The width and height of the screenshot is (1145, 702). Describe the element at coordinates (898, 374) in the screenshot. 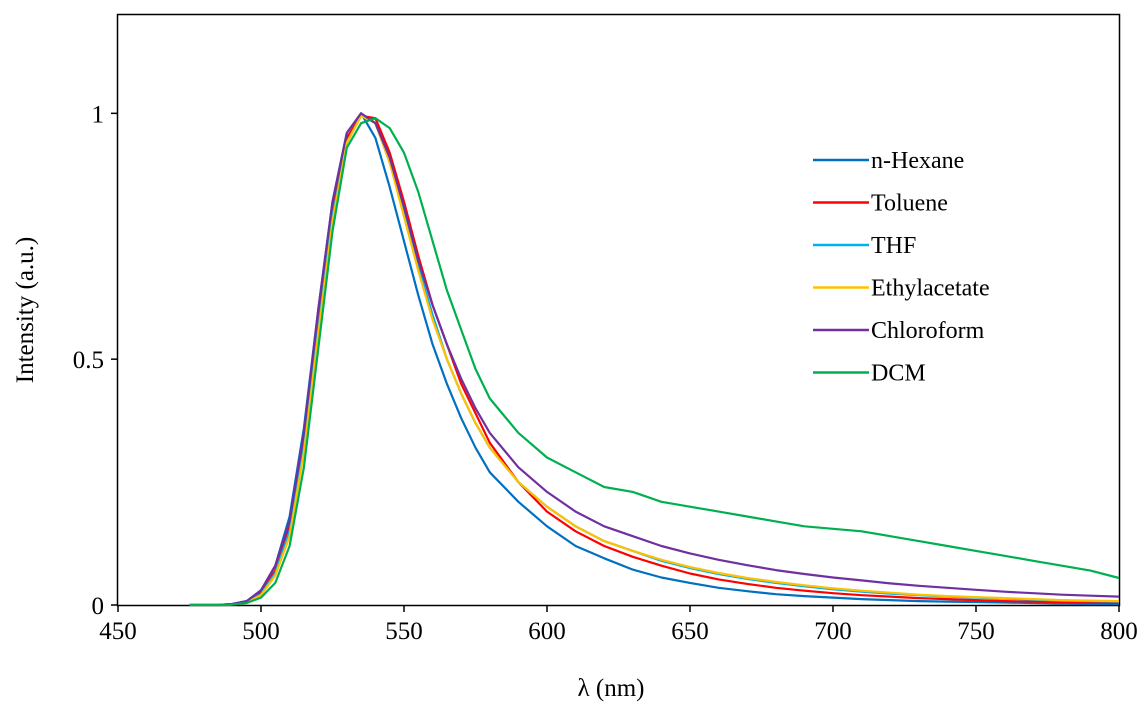

I see `legend-label: DCM` at that location.